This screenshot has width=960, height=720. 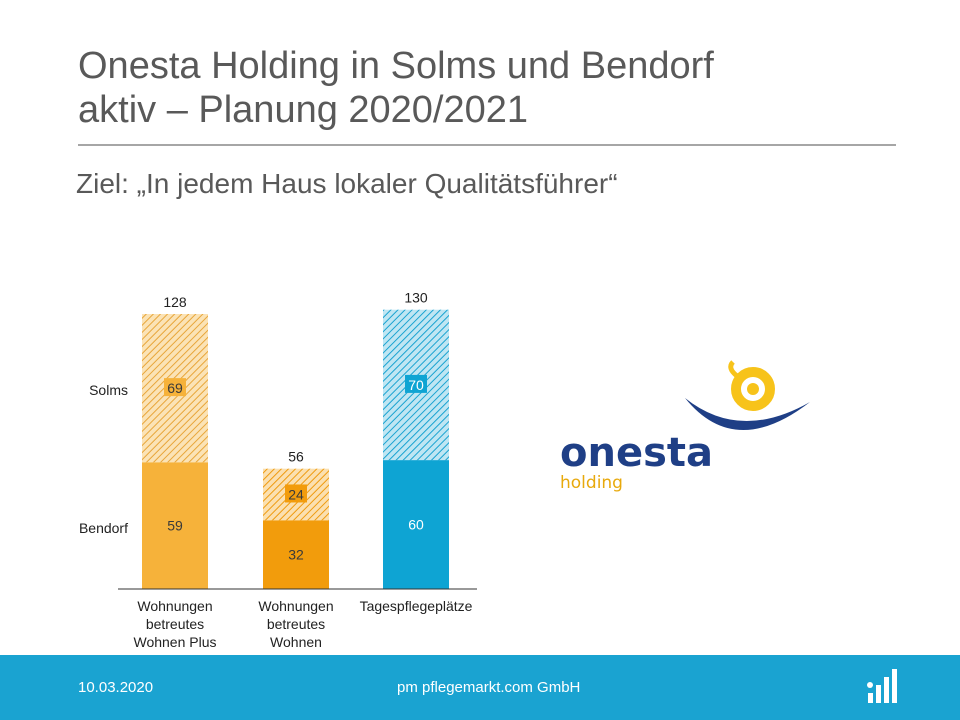 What do you see at coordinates (396, 66) in the screenshot?
I see `title-line-1: Onesta Holding in Solms und Bendorf` at bounding box center [396, 66].